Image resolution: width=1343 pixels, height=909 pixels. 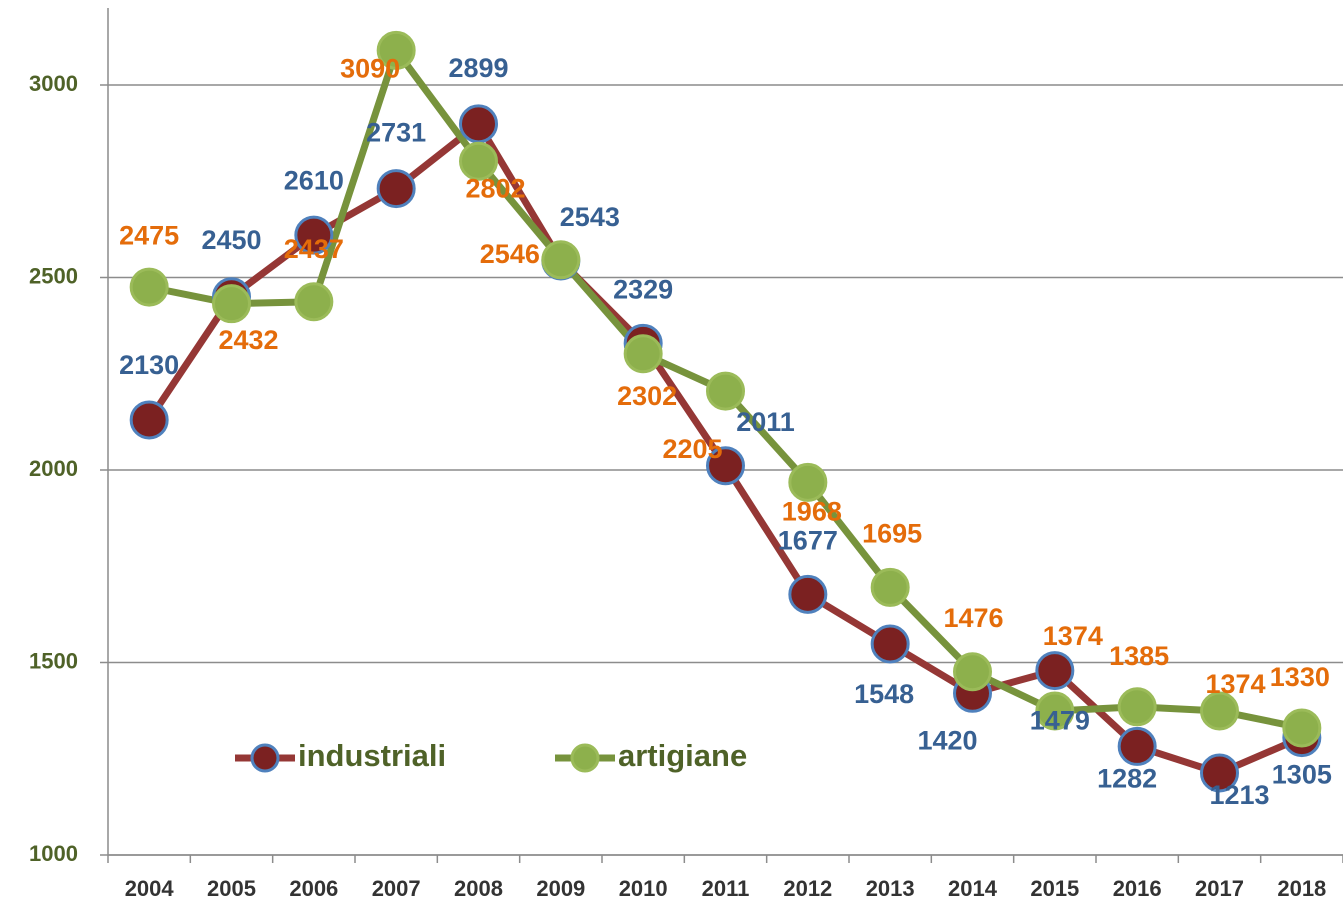 I want to click on data-label: 3090, so click(x=370, y=68).